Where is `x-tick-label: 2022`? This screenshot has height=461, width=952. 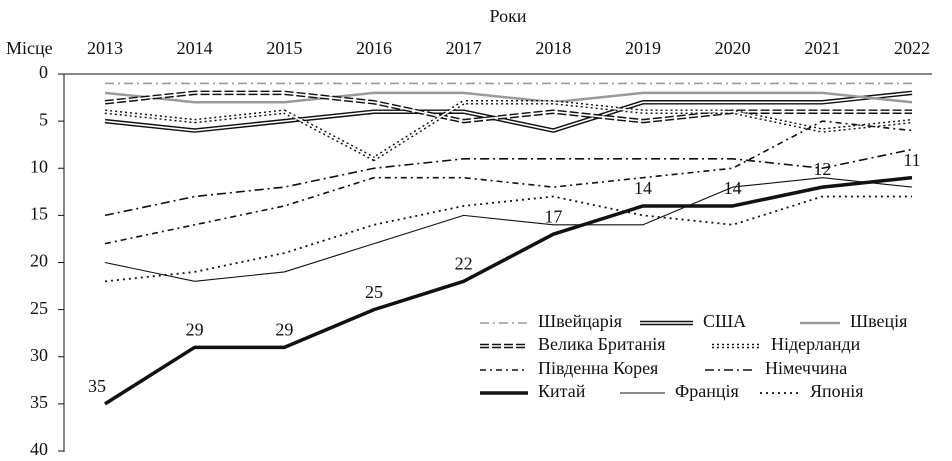
x-tick-label: 2022 is located at coordinates (912, 48).